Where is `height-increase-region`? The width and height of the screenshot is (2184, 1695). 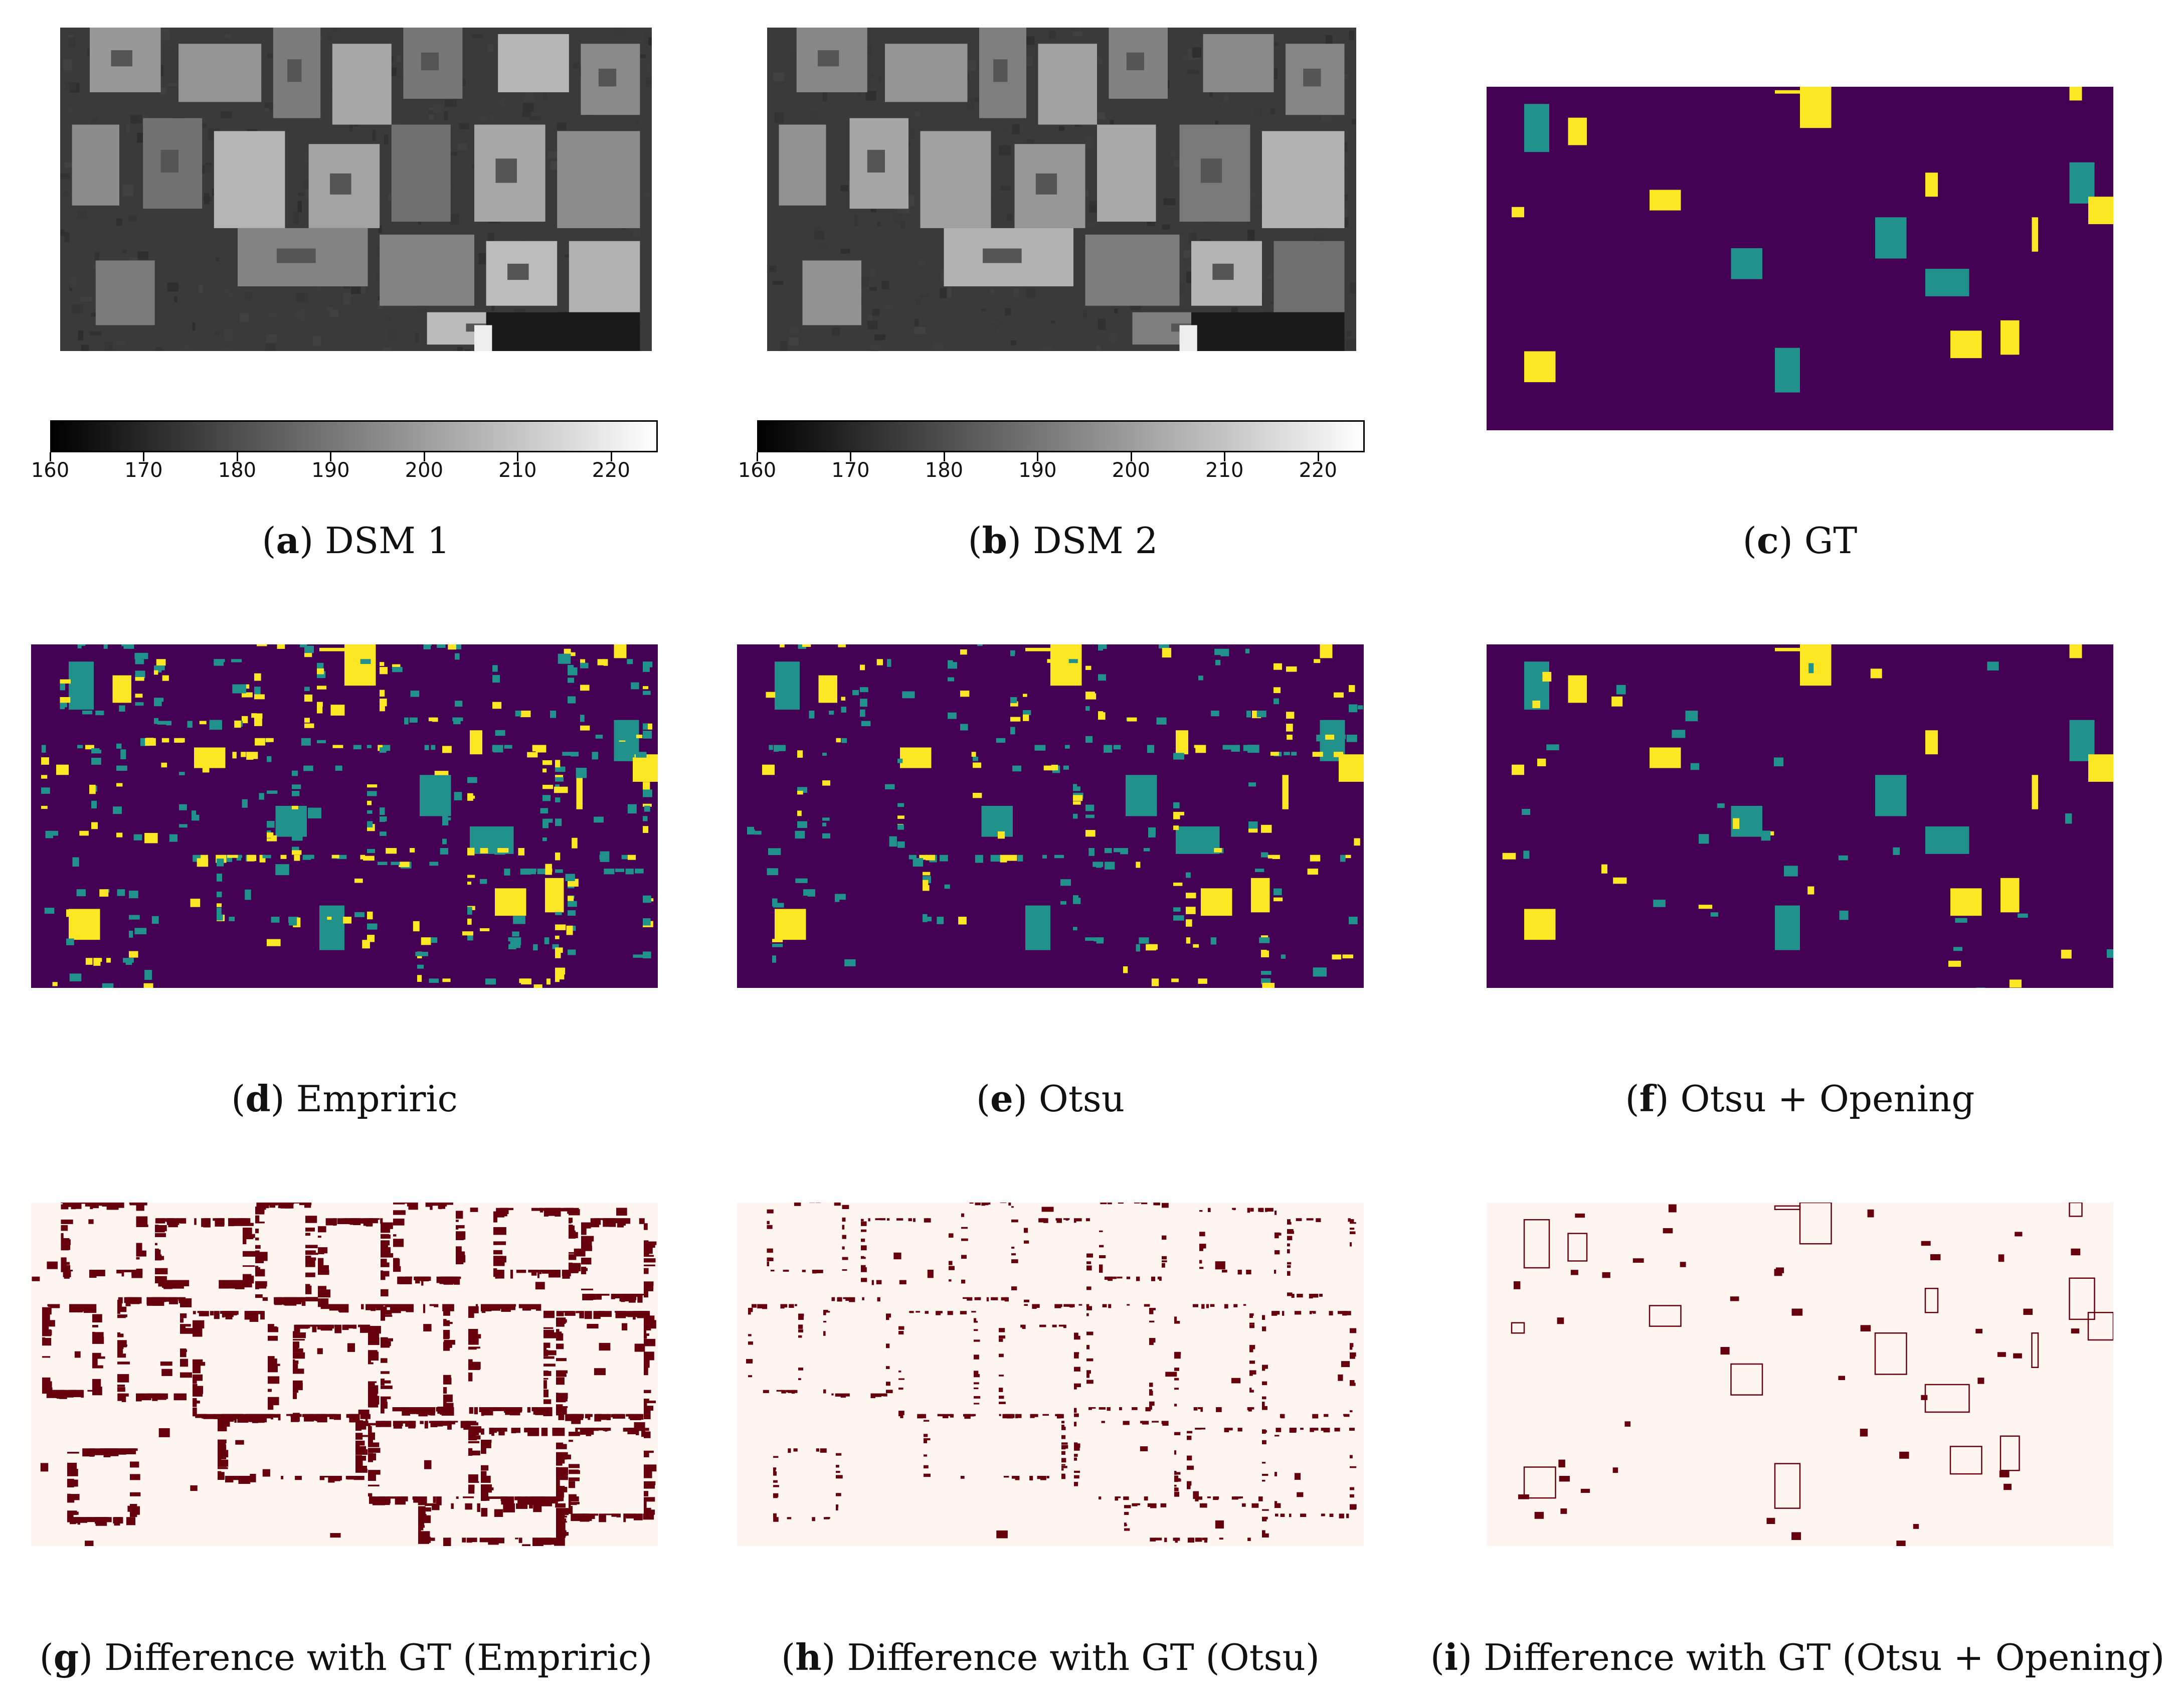 height-increase-region is located at coordinates (1966, 344).